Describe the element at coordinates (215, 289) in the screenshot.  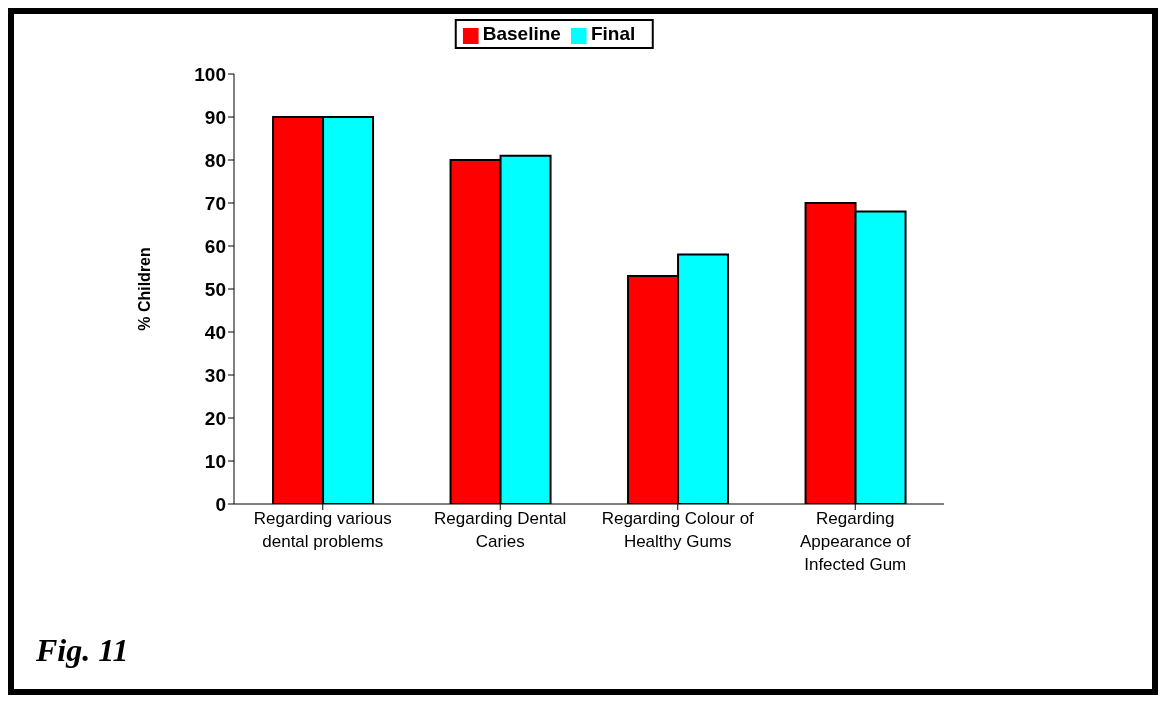
I see `y-tick-label: 50` at that location.